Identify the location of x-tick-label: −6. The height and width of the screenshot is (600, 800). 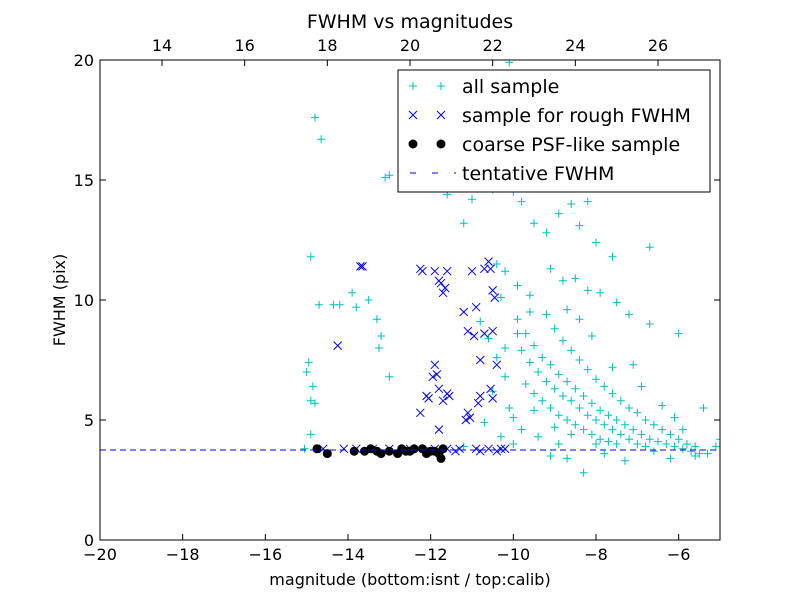
(679, 554).